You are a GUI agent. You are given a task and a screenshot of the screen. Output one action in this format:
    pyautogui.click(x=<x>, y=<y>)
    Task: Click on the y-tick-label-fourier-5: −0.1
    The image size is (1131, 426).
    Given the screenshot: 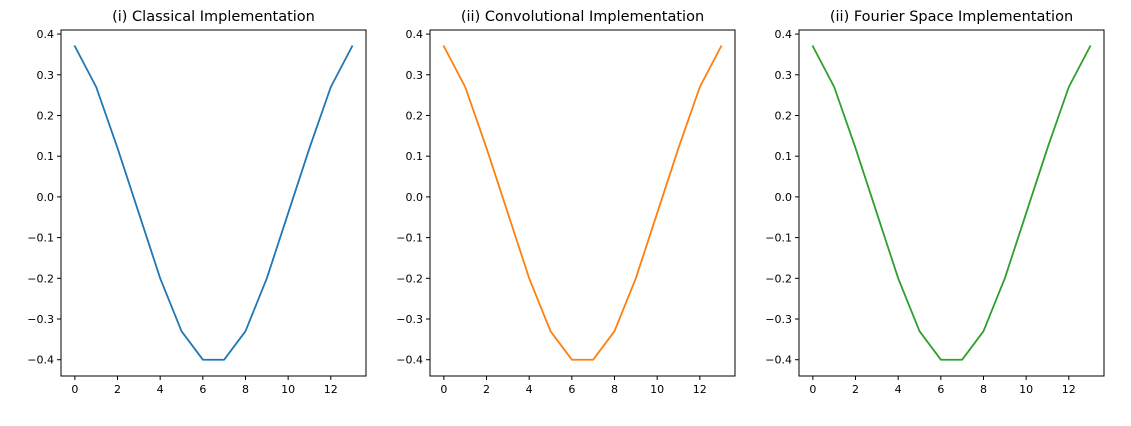 What is the action you would take?
    pyautogui.click(x=778, y=238)
    